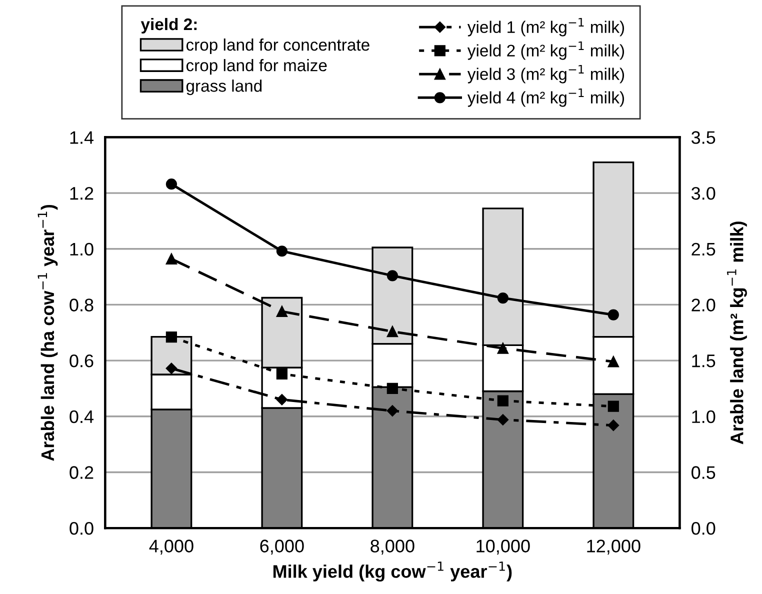  What do you see at coordinates (82, 528) in the screenshot?
I see `y-tick-label: 0.0` at bounding box center [82, 528].